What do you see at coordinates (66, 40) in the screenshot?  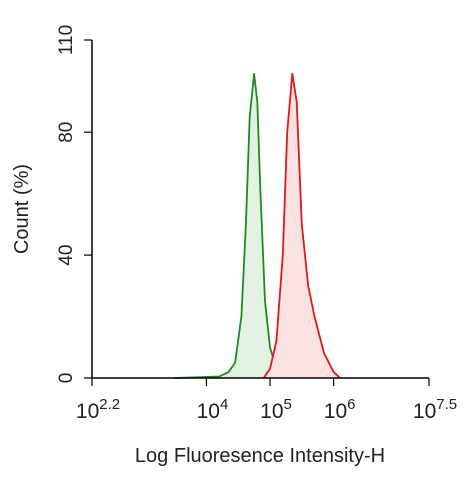 I see `y-tick-label: 110` at bounding box center [66, 40].